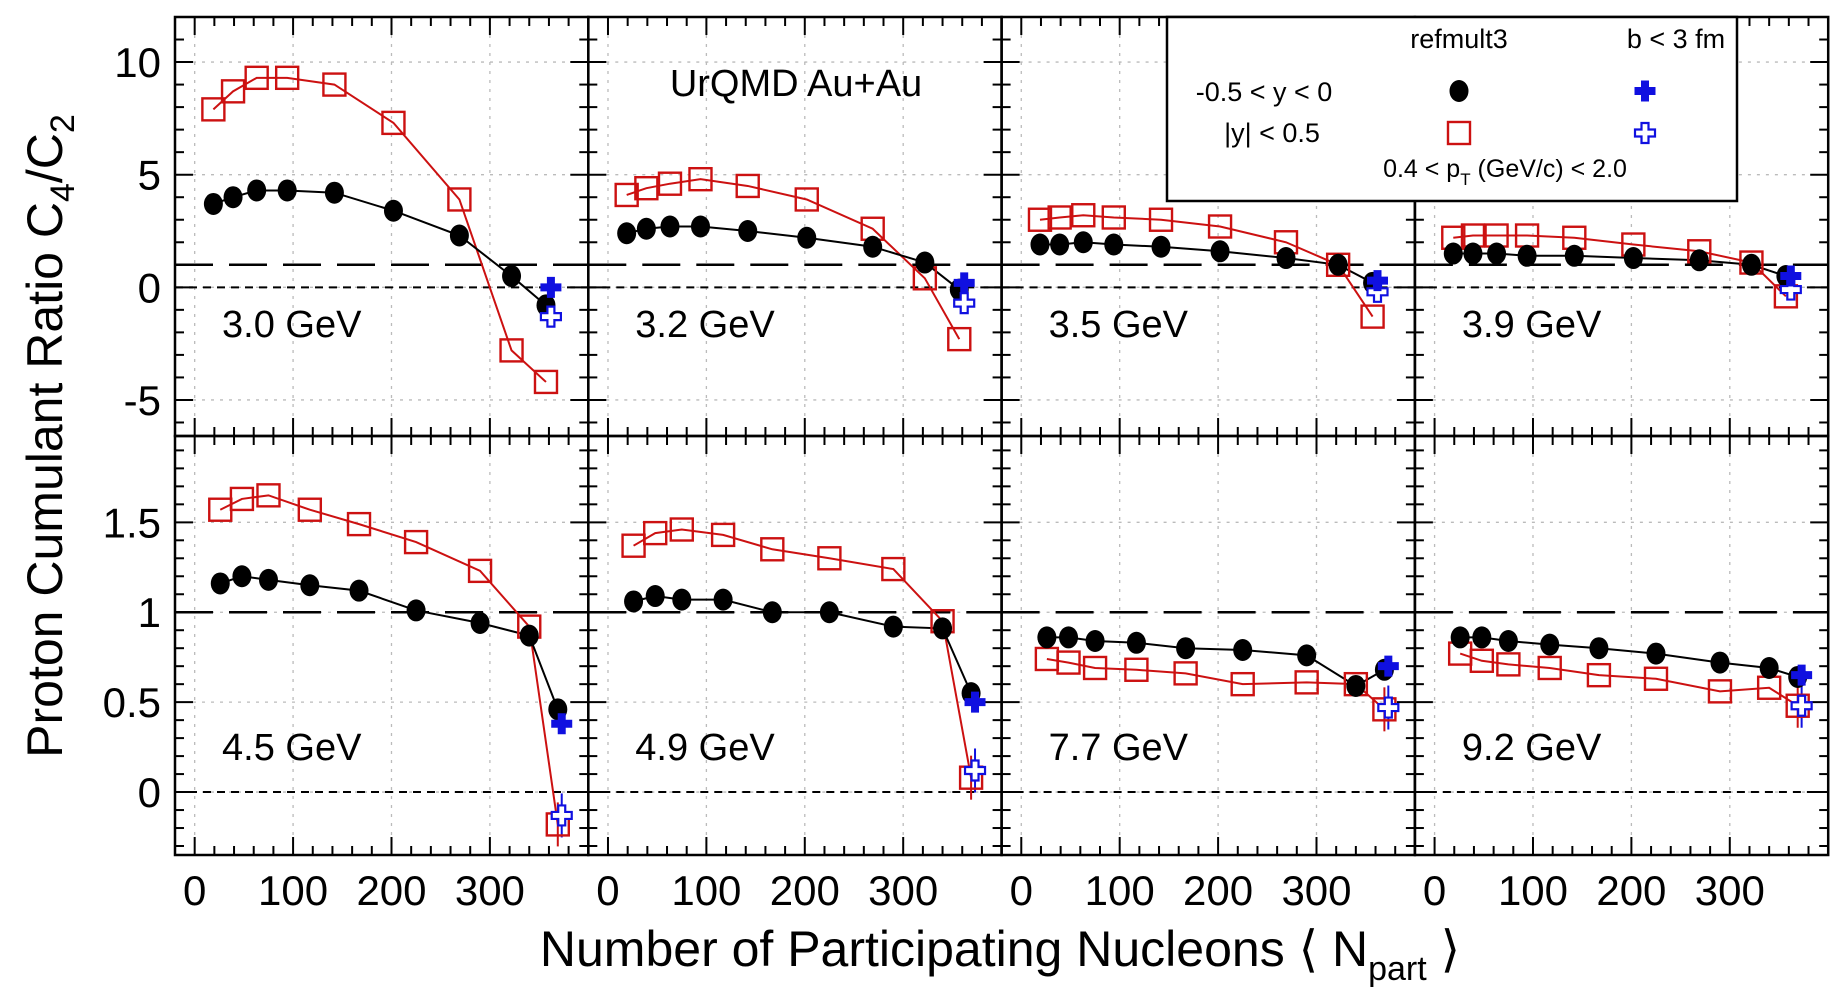 The height and width of the screenshot is (1004, 1830). I want to click on x-tick-label: 0, so click(1434, 890).